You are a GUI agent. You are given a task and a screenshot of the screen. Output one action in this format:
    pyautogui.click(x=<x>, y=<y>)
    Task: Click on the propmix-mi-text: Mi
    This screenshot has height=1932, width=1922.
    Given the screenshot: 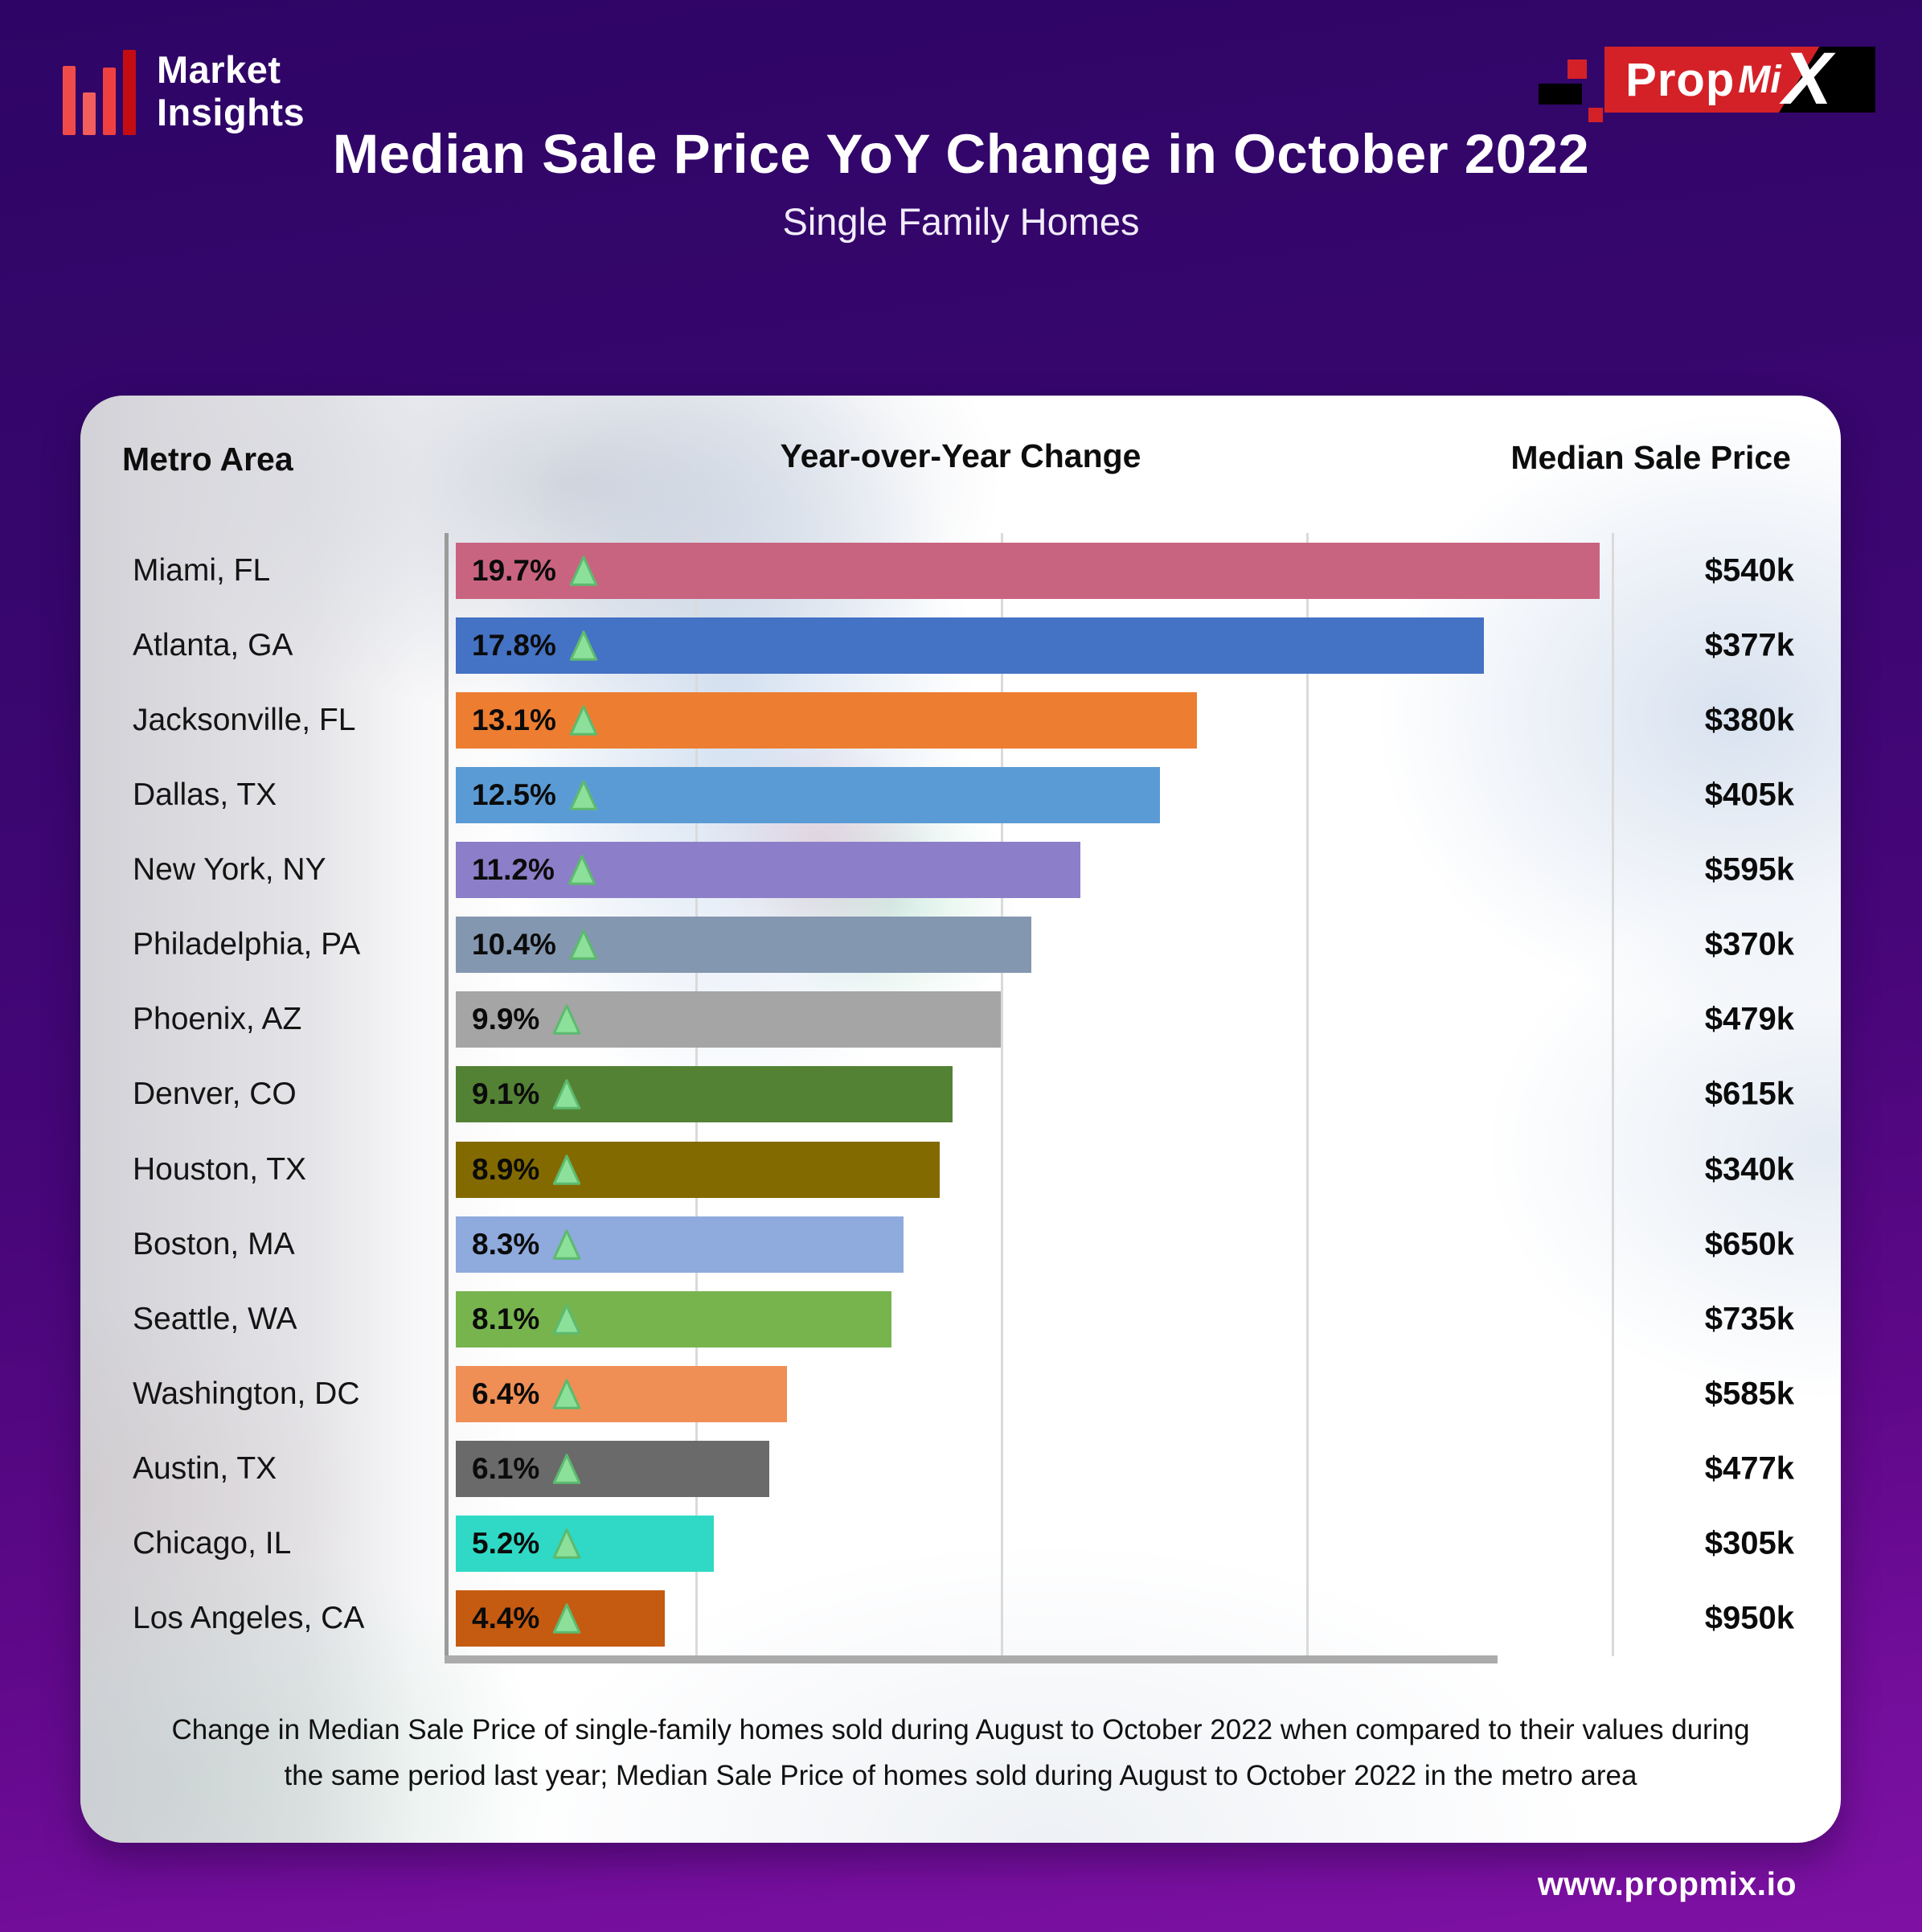 What is the action you would take?
    pyautogui.click(x=1760, y=79)
    